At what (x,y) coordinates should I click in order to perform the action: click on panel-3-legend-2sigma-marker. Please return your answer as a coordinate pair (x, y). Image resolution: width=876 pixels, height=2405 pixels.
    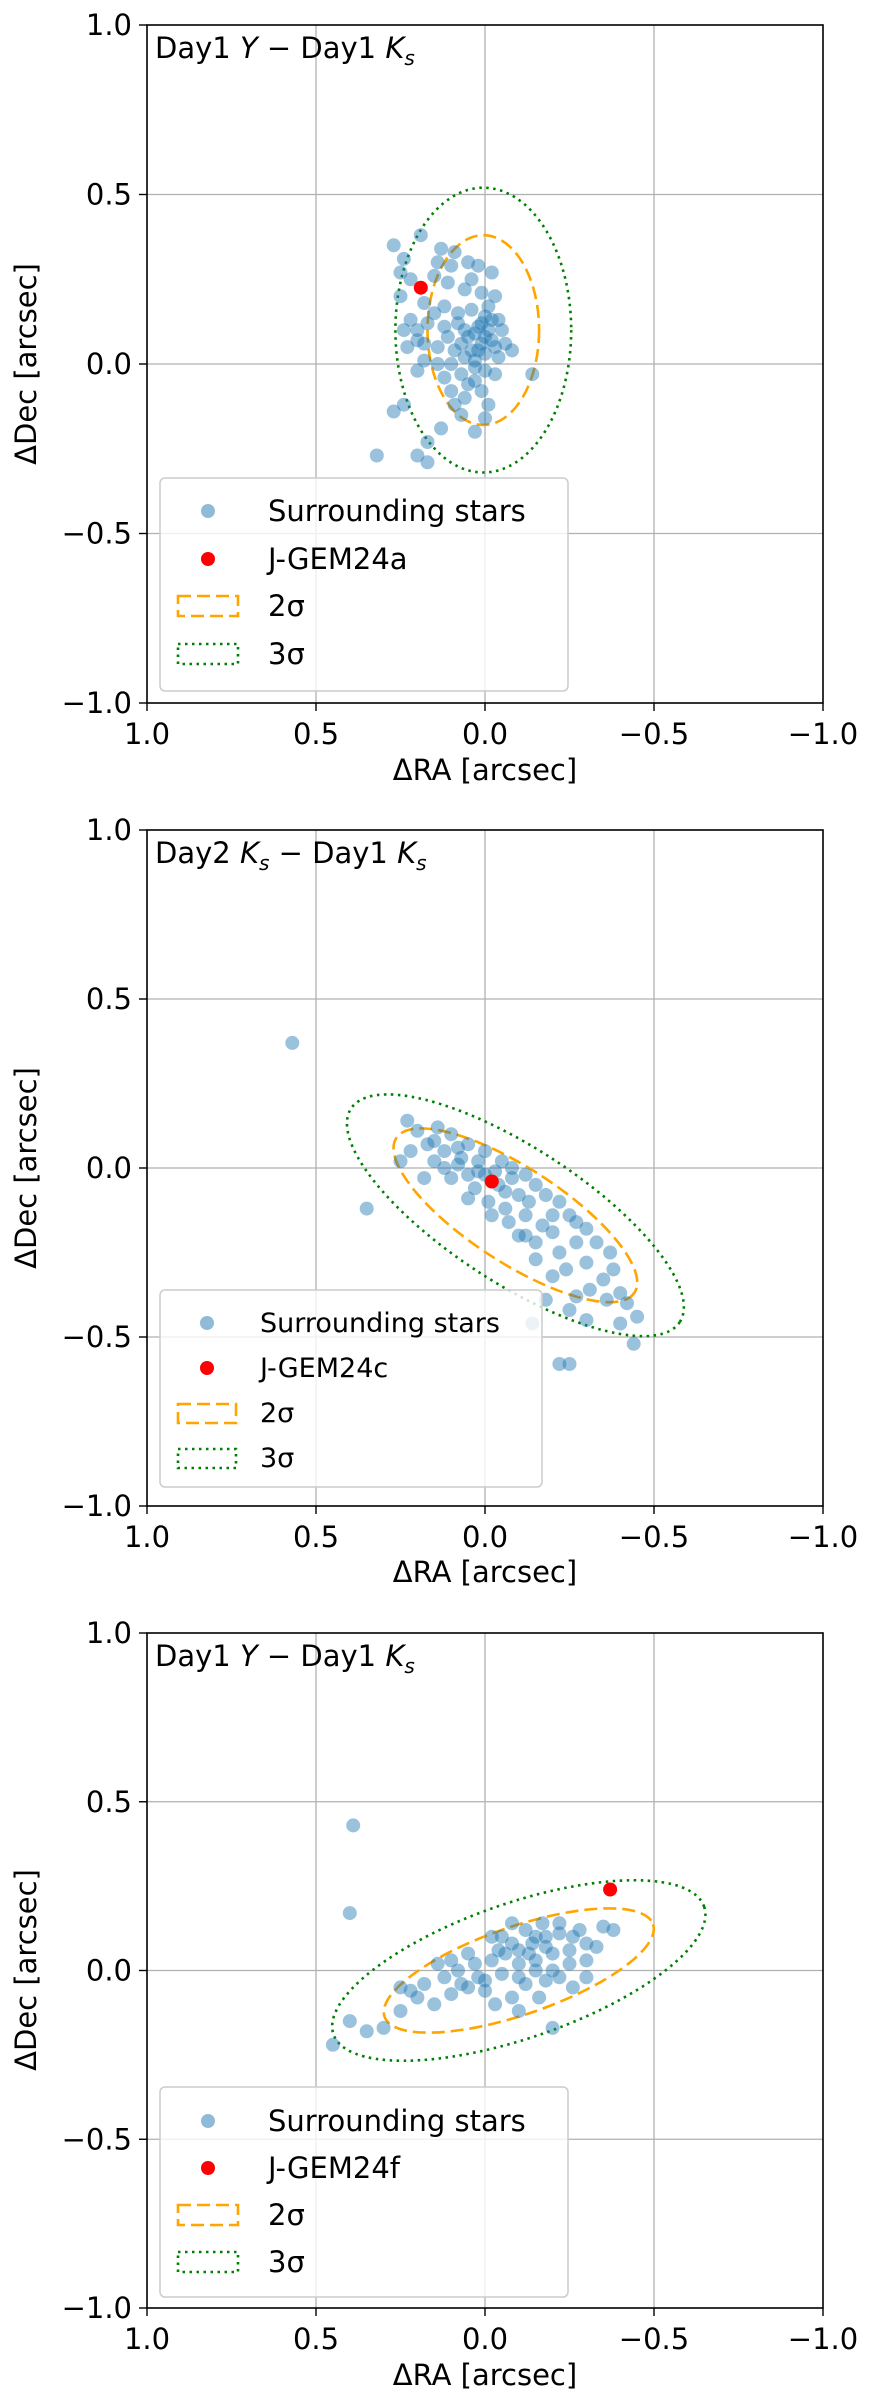
    Looking at the image, I should click on (208, 2215).